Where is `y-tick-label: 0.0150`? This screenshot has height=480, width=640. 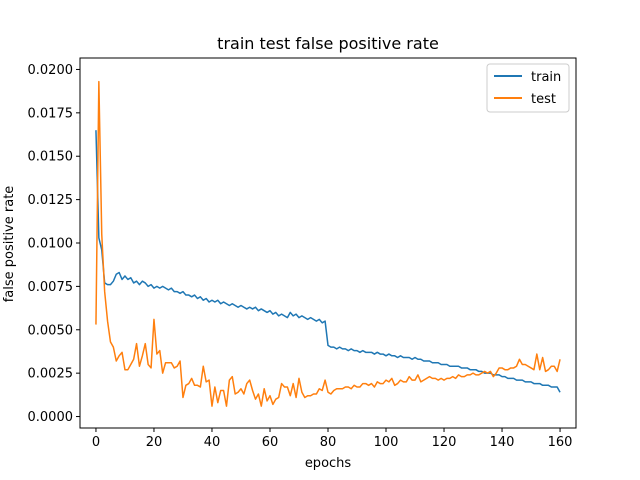
y-tick-label: 0.0150 is located at coordinates (51, 157).